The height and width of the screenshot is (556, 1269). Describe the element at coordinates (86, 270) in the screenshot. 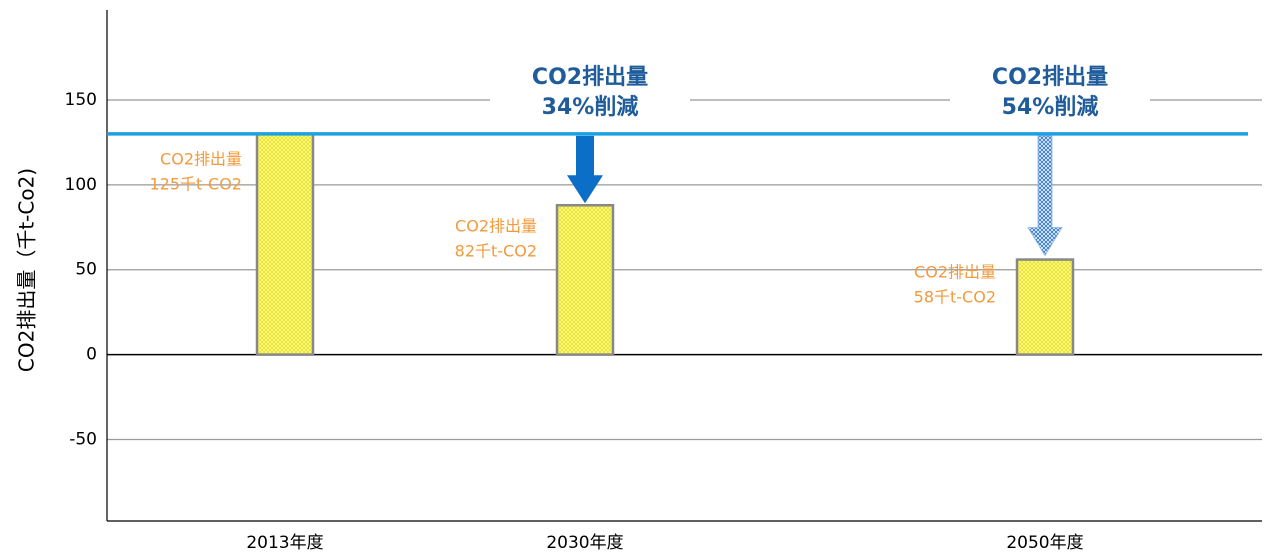

I see `y-tick-label: 50` at that location.